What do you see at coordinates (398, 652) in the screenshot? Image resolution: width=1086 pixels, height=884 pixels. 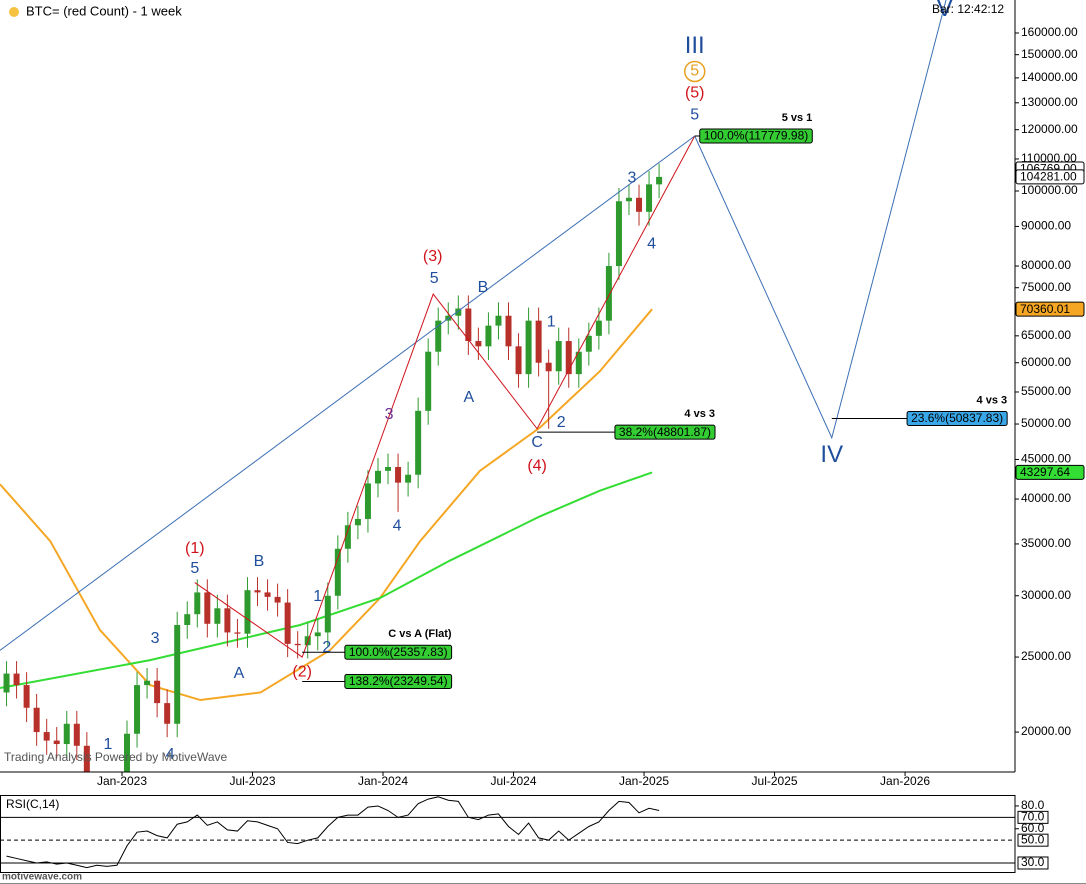 I see `fib-label: 100.0%(25357.83)` at bounding box center [398, 652].